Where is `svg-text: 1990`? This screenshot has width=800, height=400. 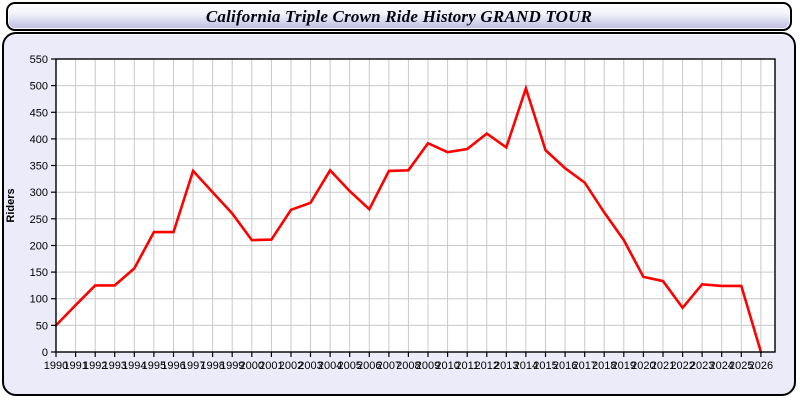 svg-text: 1990 is located at coordinates (56, 366).